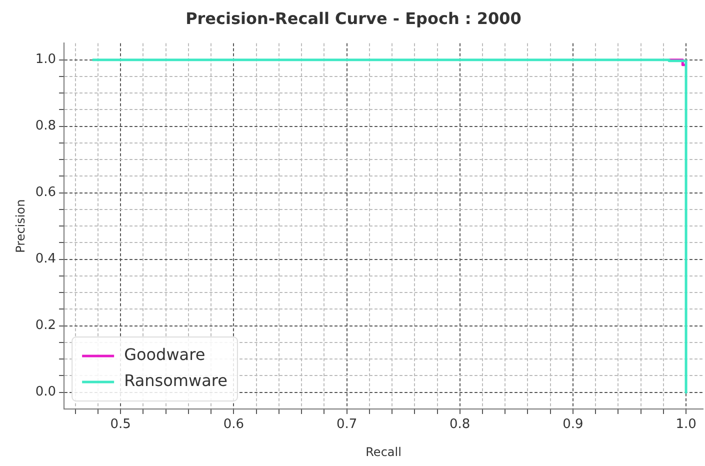 The image size is (705, 466). I want to click on y-tick-label: 0.0, so click(45, 392).